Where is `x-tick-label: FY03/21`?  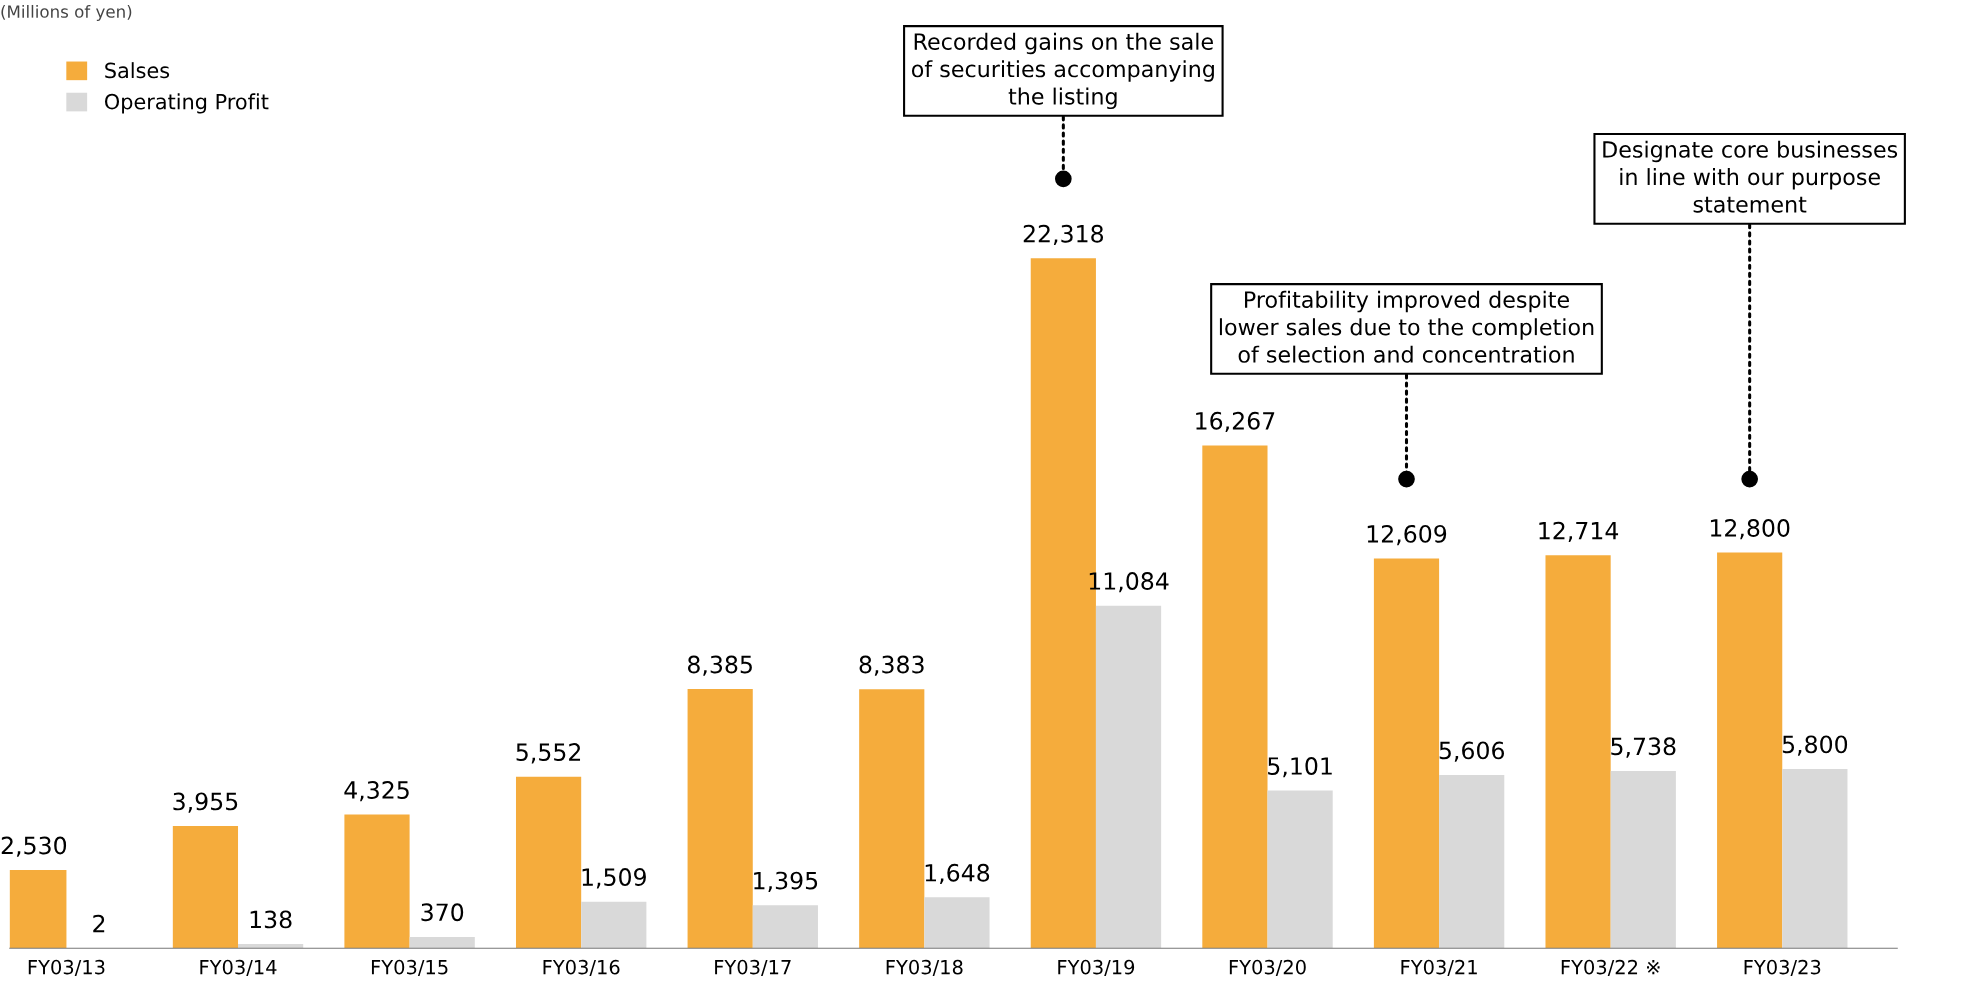
x-tick-label: FY03/21 is located at coordinates (1439, 968).